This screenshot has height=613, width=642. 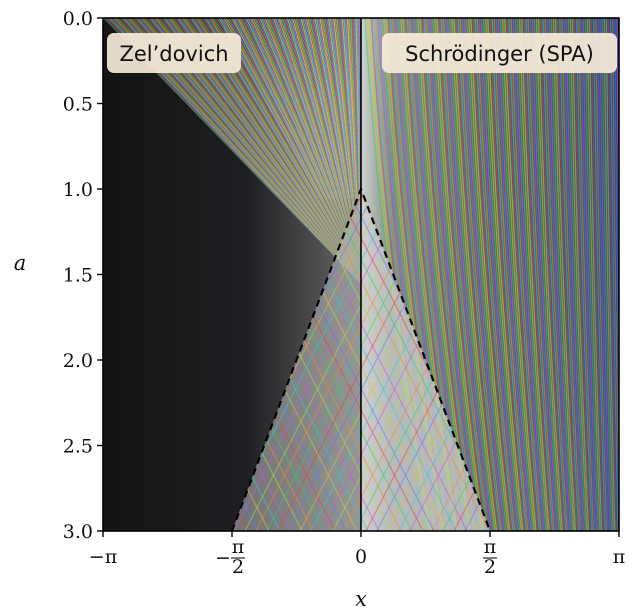 I want to click on x-tick-label: π, so click(x=619, y=557).